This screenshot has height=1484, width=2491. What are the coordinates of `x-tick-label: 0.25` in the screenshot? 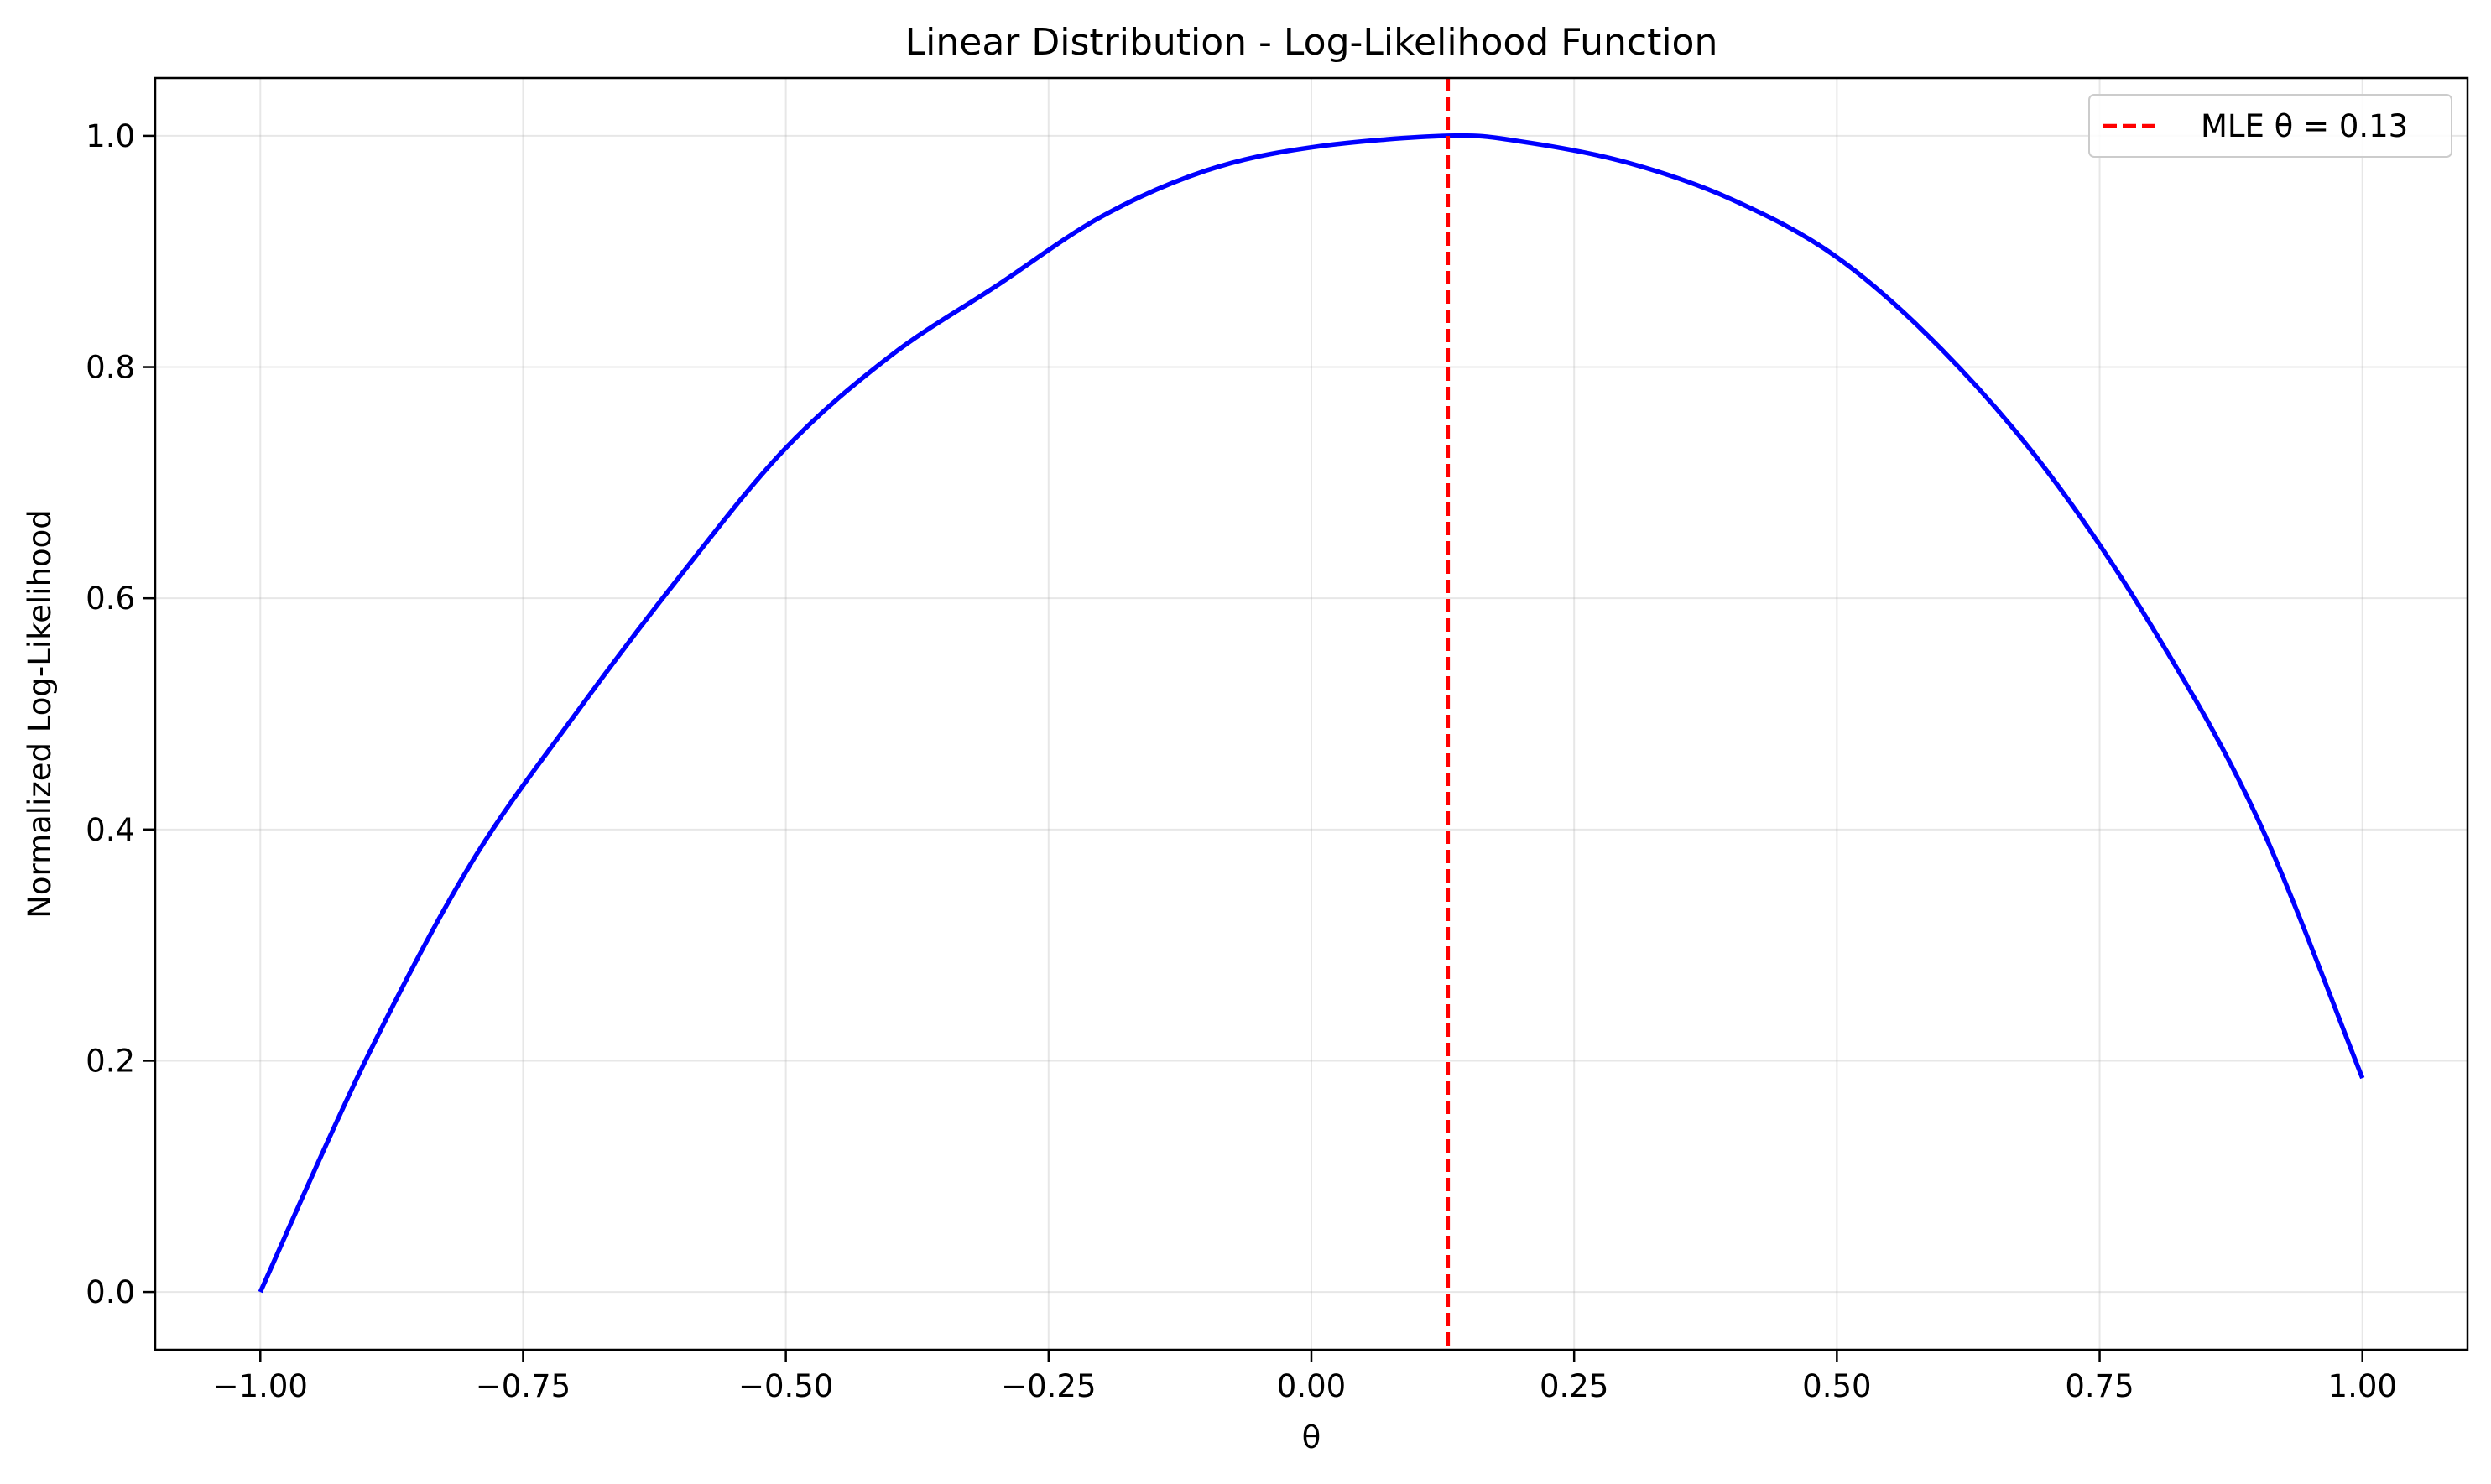 It's located at (1574, 1386).